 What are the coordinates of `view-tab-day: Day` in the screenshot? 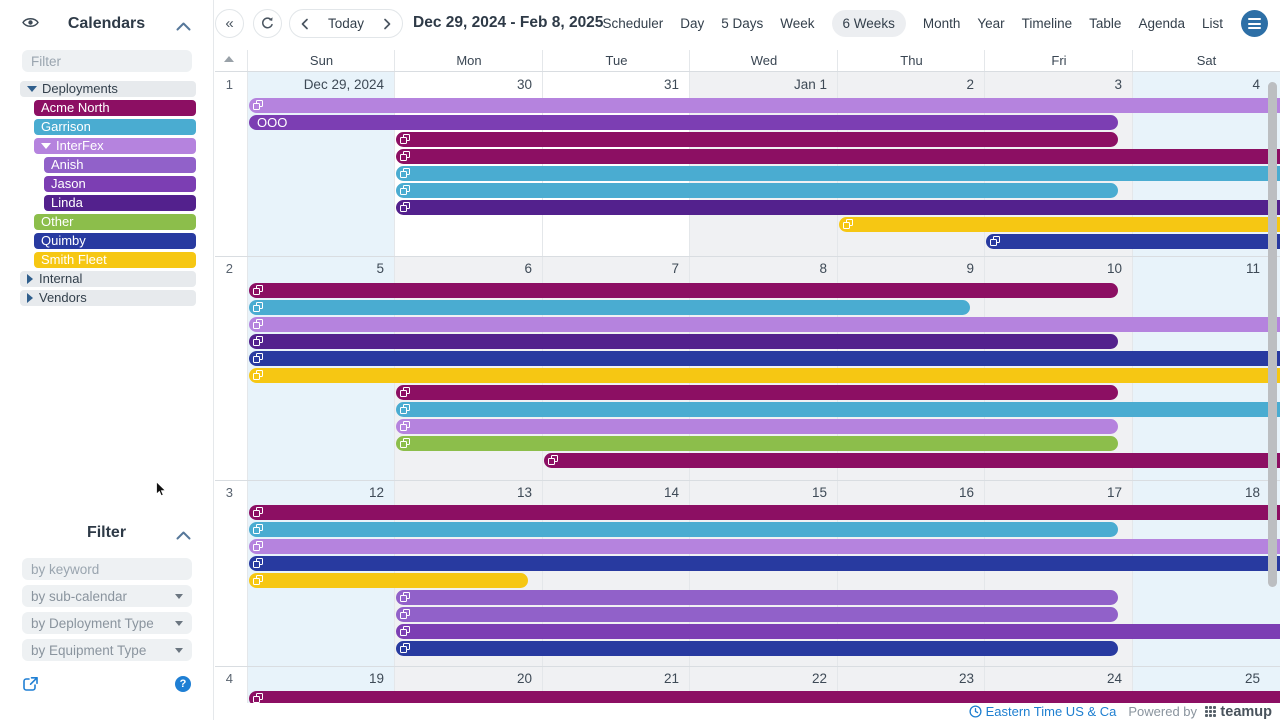 It's located at (692, 23).